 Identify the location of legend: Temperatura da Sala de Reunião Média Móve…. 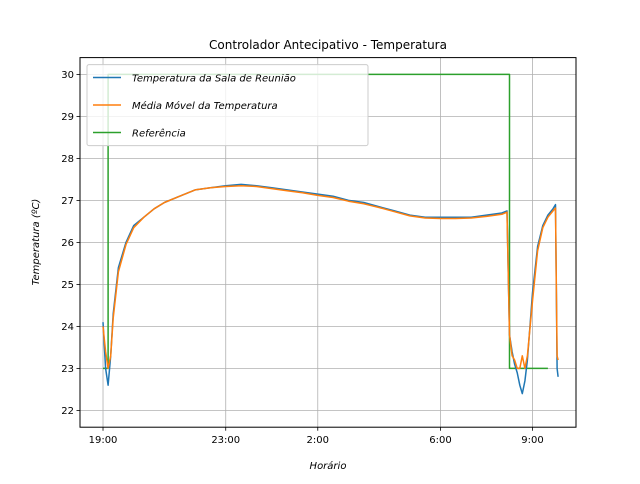
(227, 105).